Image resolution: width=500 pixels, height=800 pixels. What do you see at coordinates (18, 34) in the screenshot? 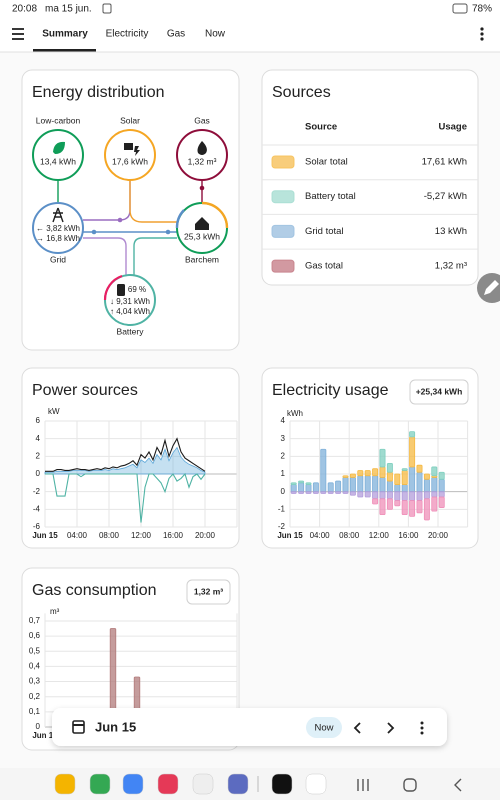
I see `menu-icon` at bounding box center [18, 34].